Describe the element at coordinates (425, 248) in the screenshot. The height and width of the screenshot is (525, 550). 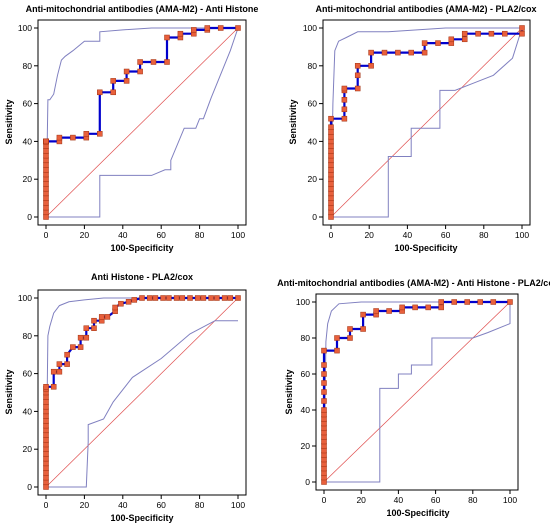
I see `x-axis-label: 100-Specificity` at that location.